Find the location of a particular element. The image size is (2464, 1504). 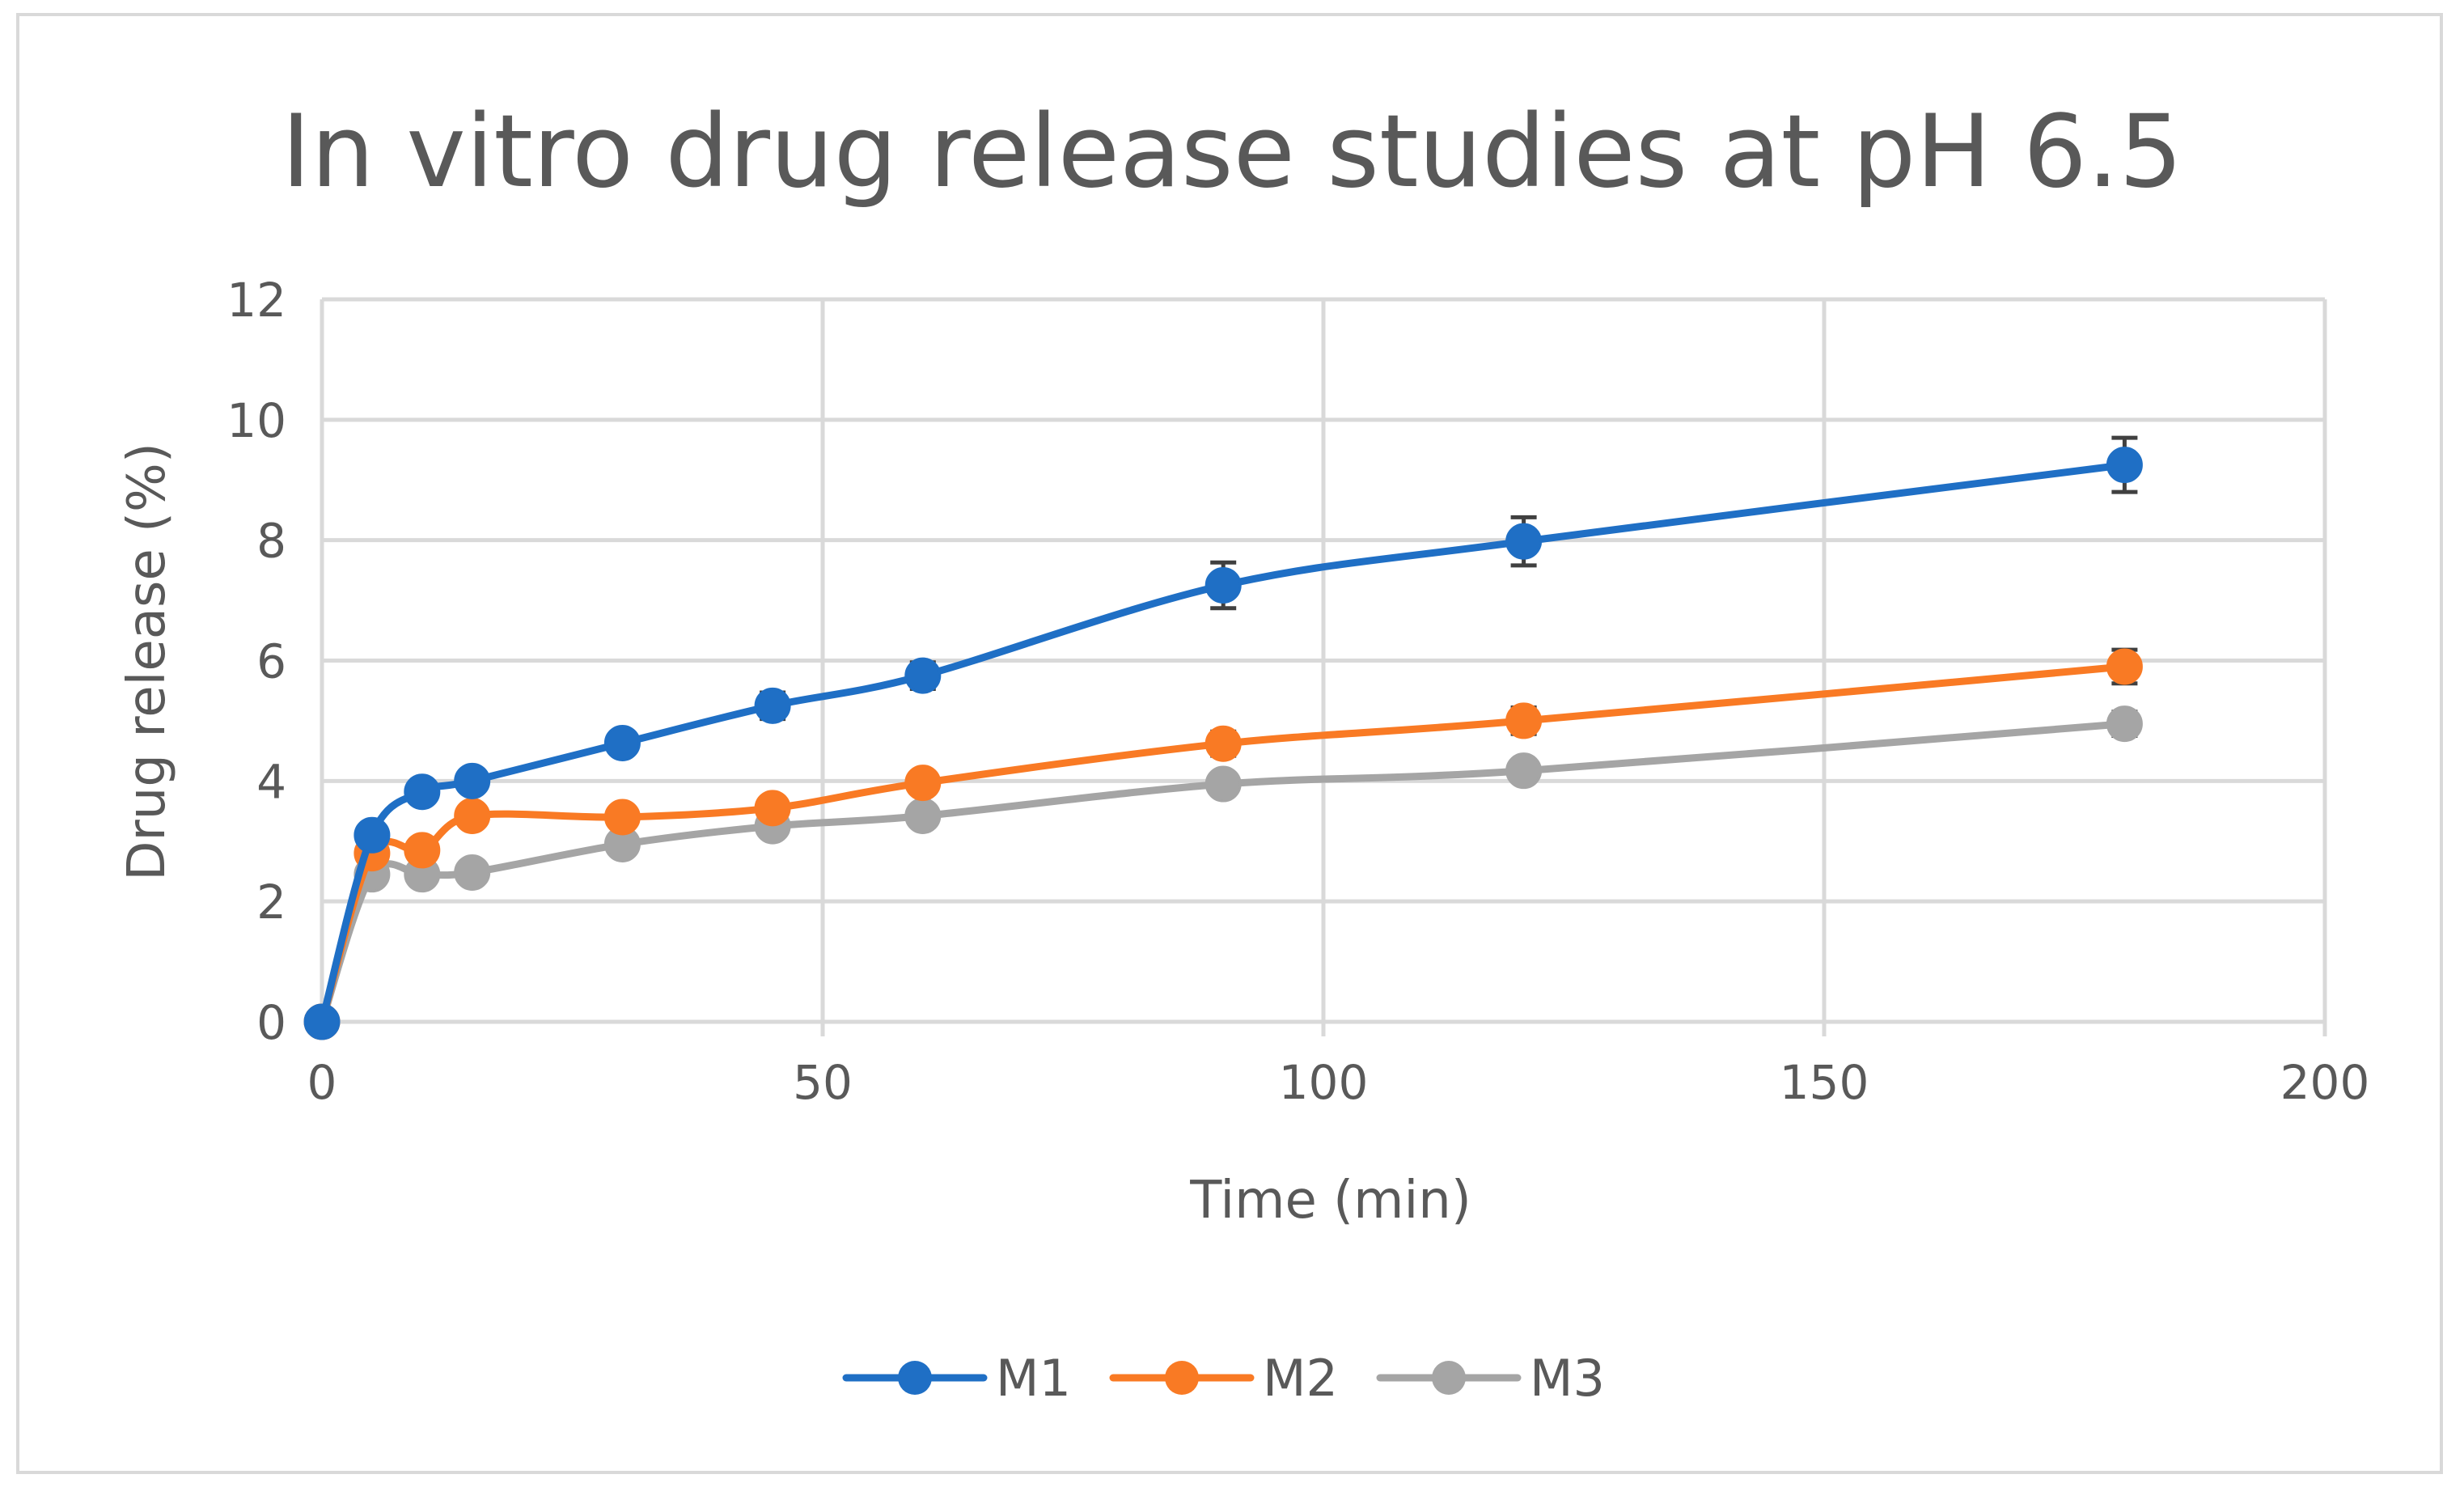

data-point-m2-180: M2 (180, 5.9) is located at coordinates (2124, 666).